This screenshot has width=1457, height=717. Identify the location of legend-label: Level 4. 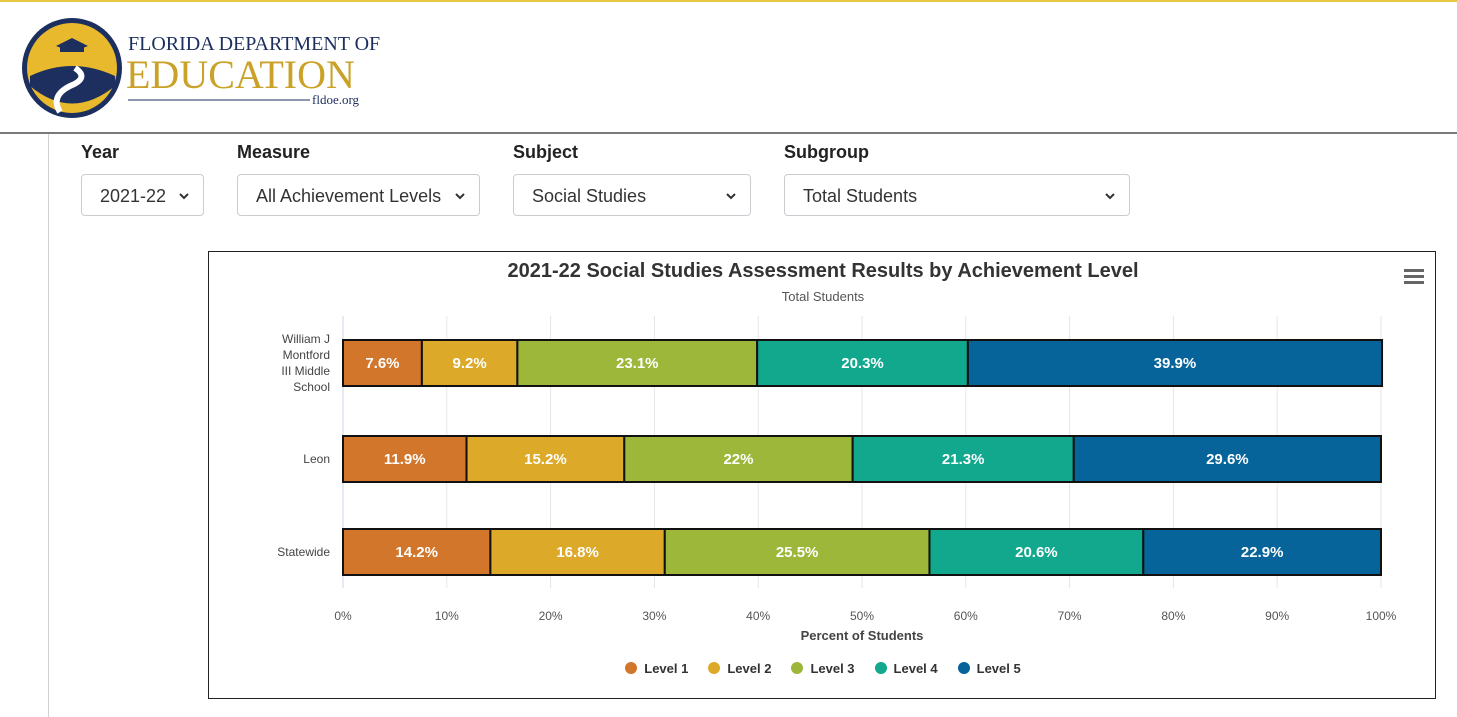
(915, 668).